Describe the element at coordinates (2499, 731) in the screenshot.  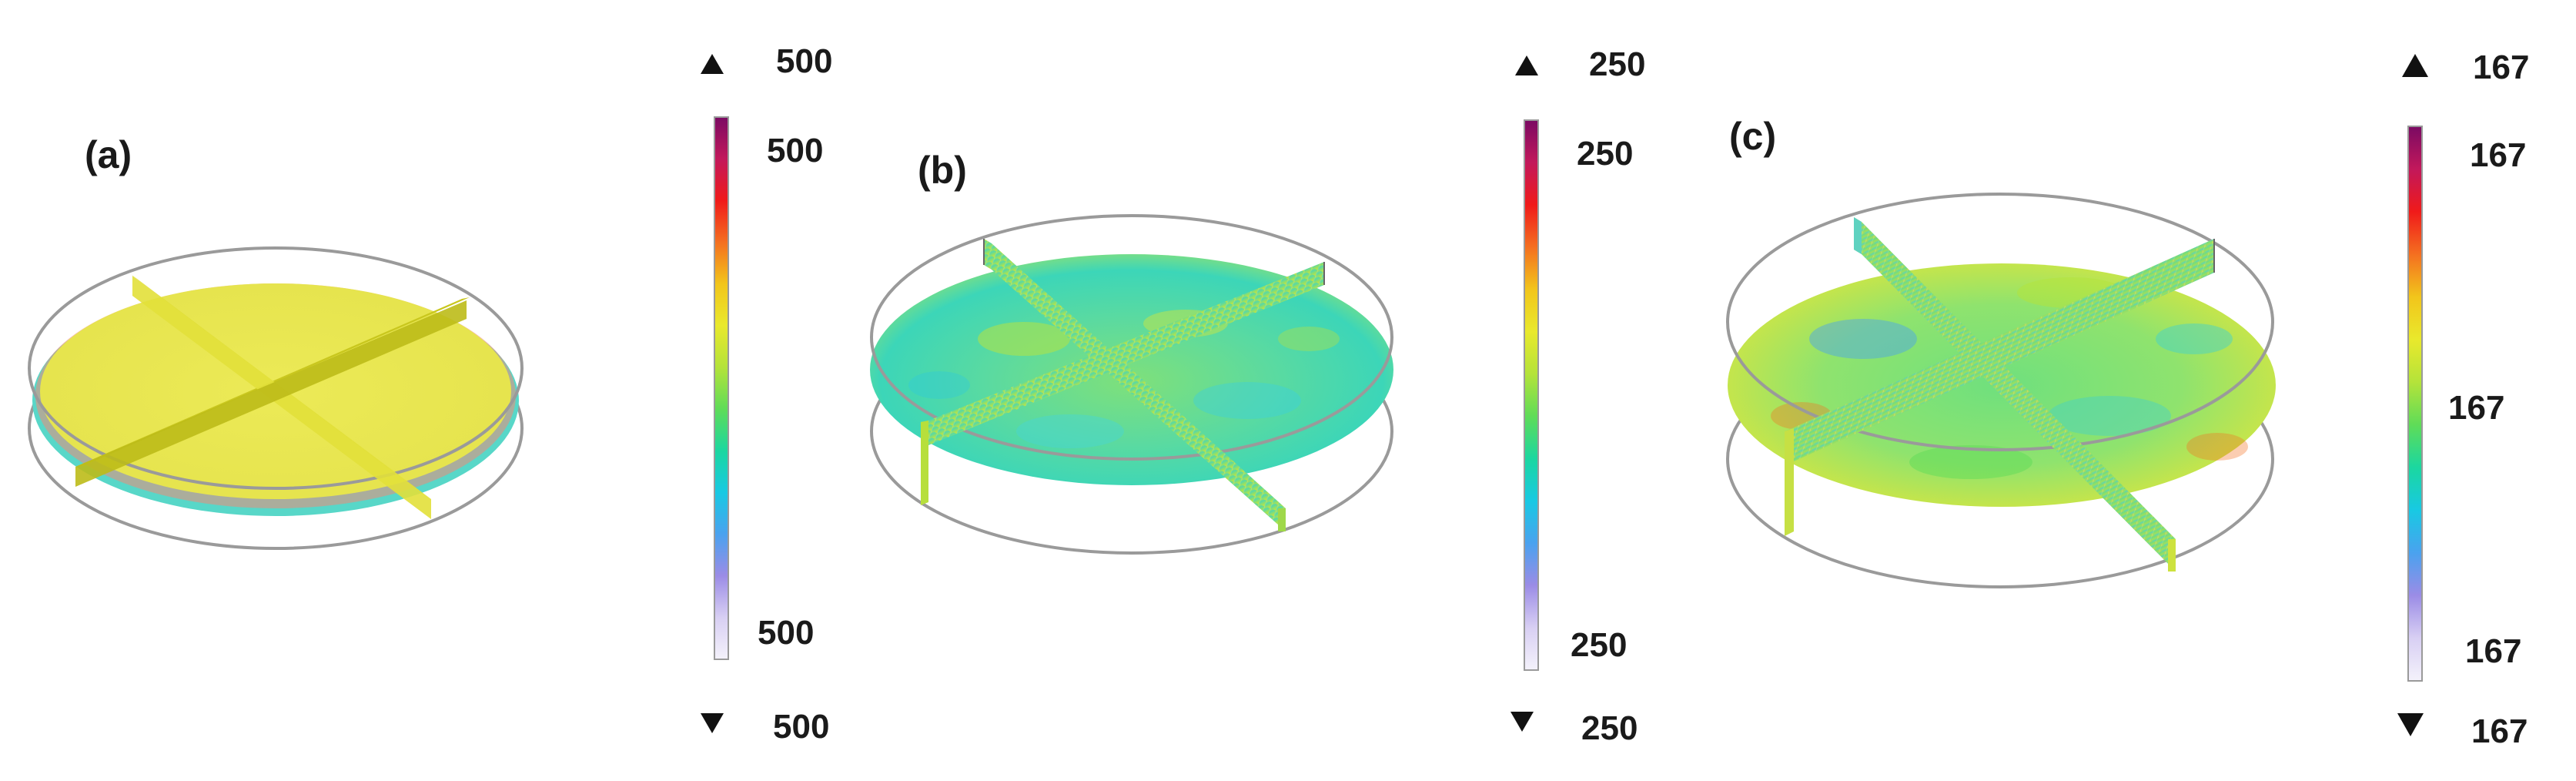
I see `colorbar-c-min-arrow-value: 167` at that location.